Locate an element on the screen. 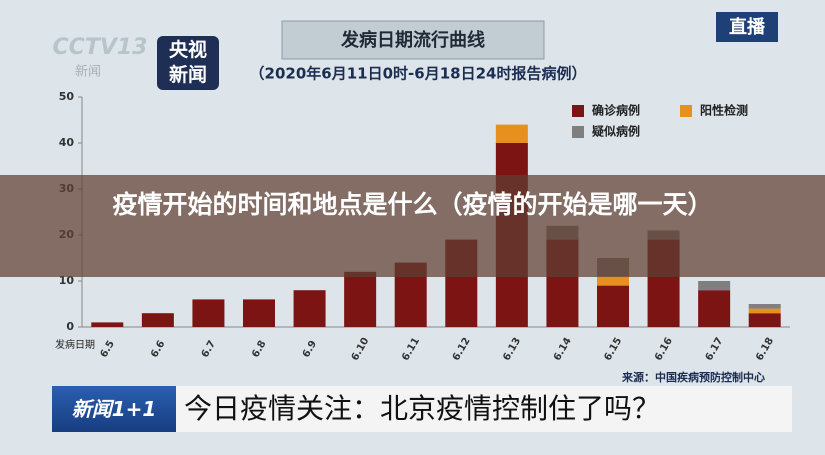 The image size is (825, 455). live-label: 直播 is located at coordinates (747, 27).